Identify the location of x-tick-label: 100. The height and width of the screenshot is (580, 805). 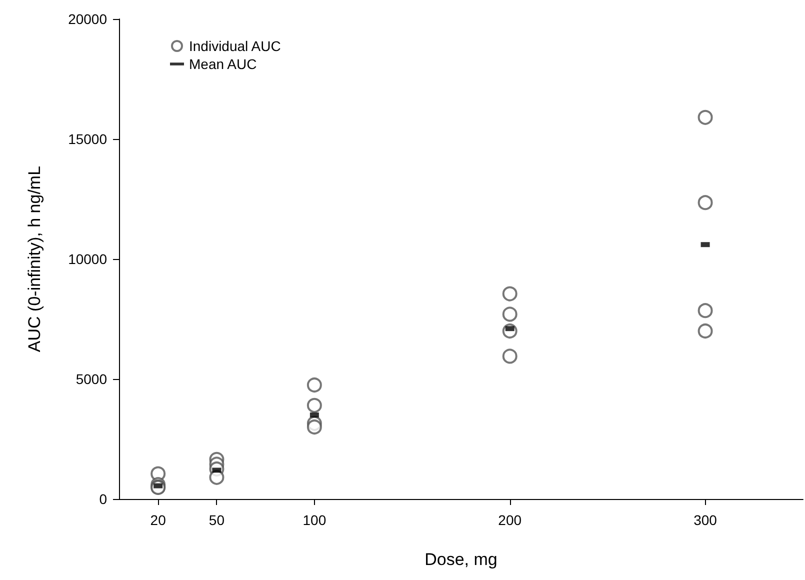
(314, 520).